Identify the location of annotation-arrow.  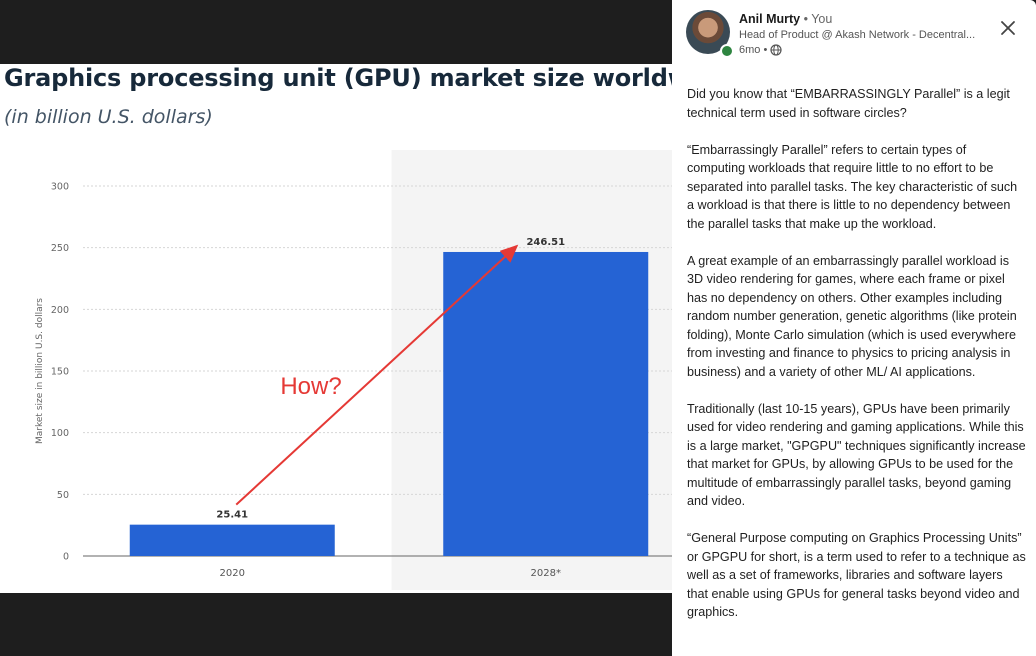
(377, 375).